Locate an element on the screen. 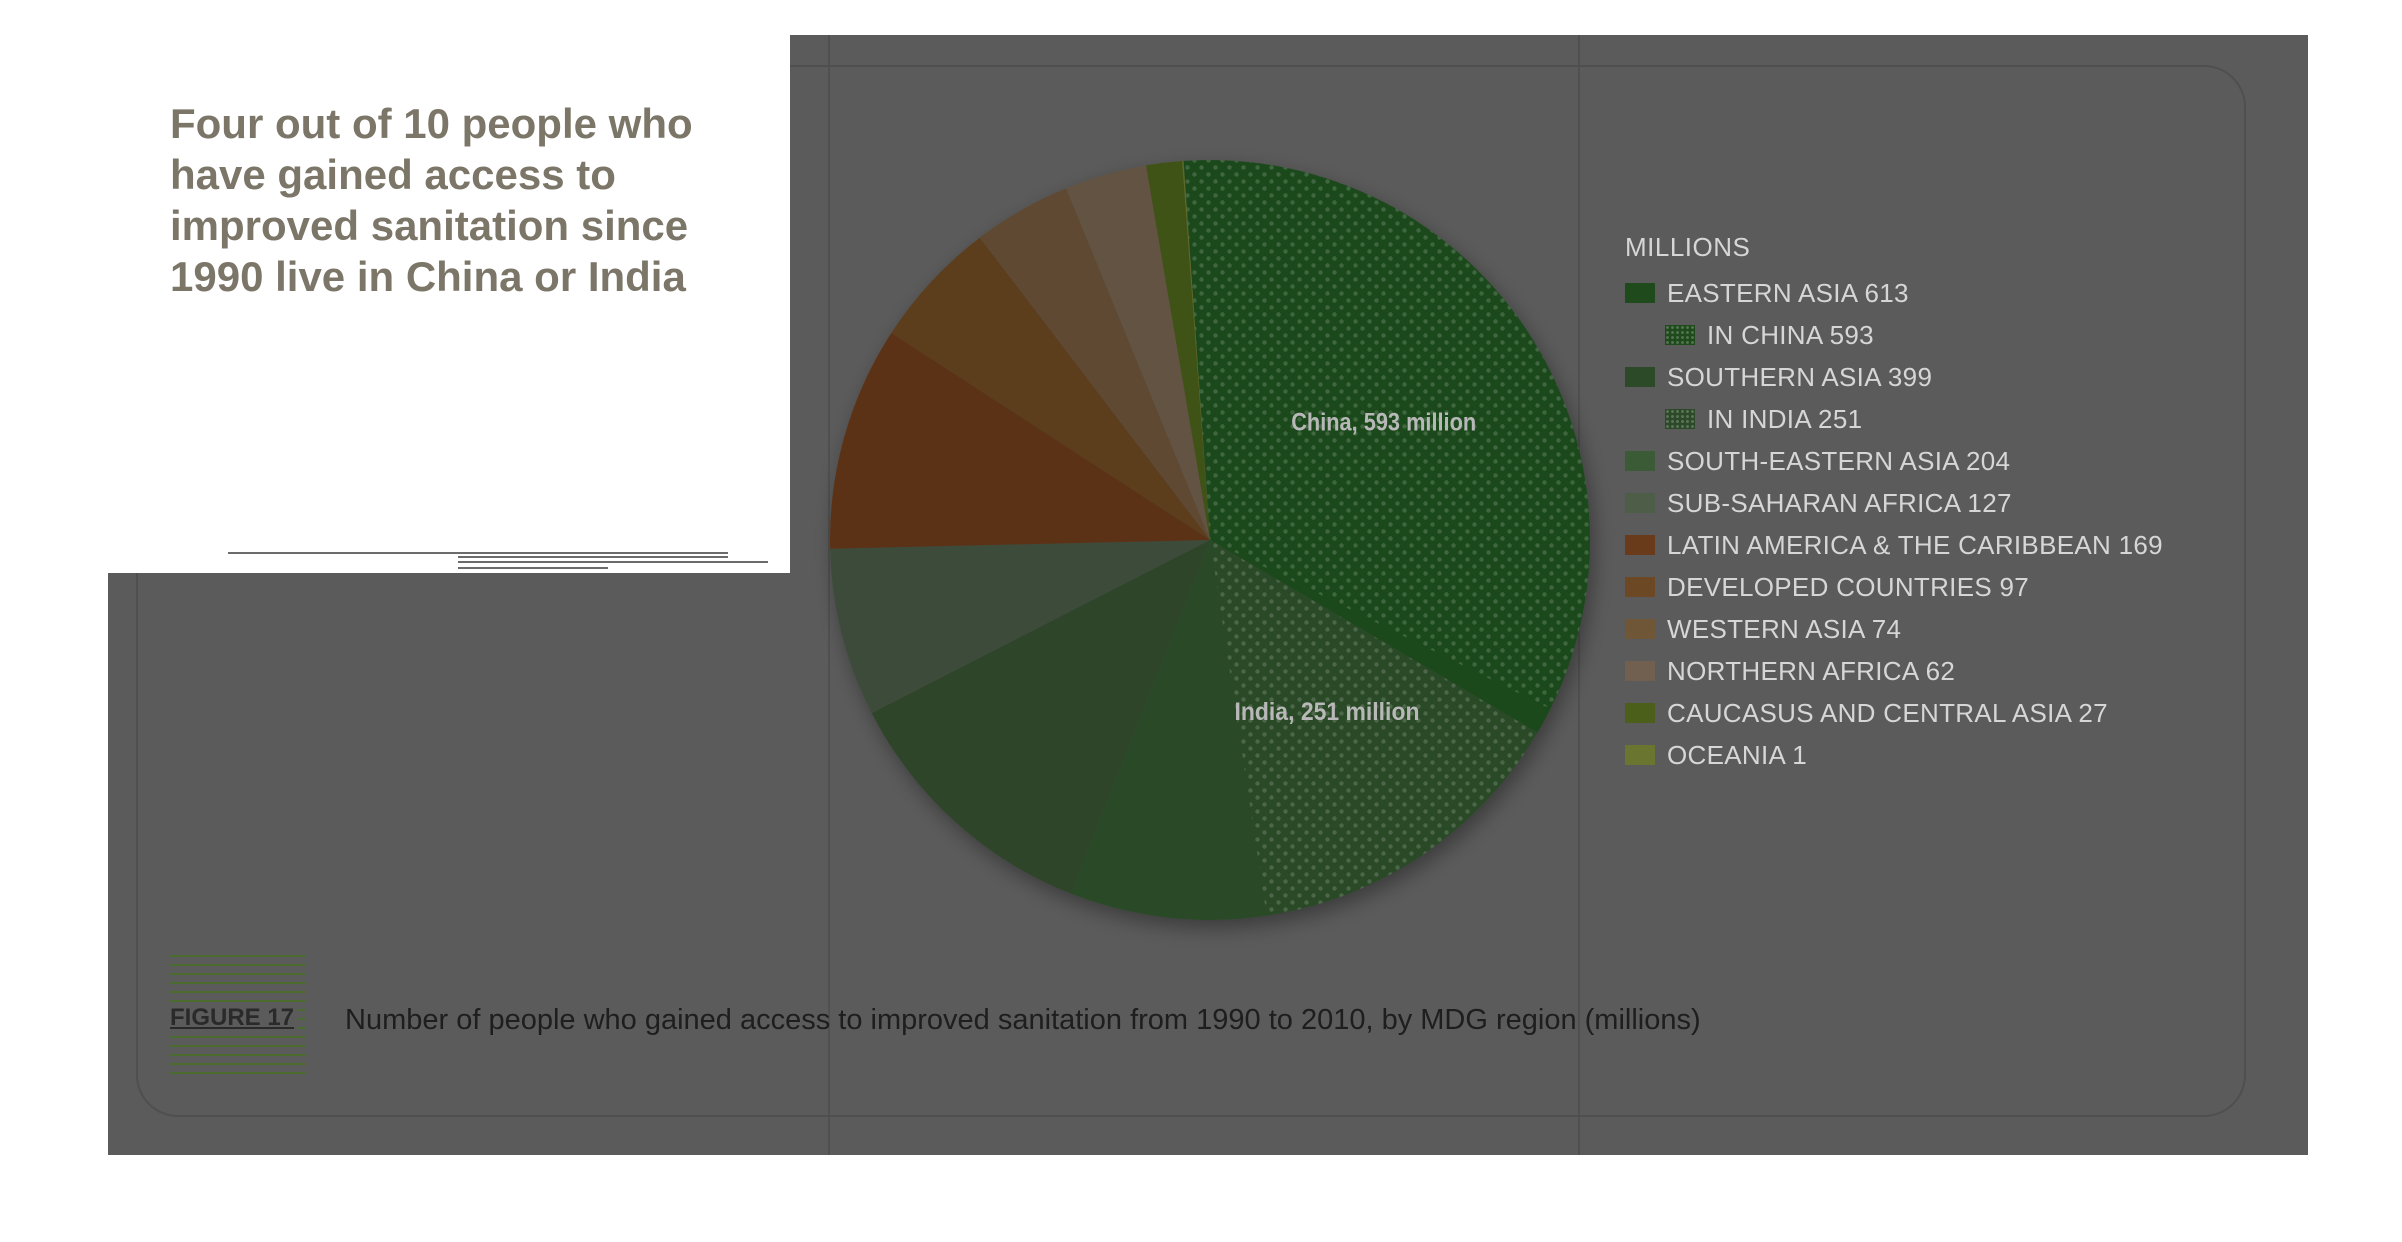 The image size is (2402, 1242). legend-item: SOUTH-EASTERN ASIA 204 is located at coordinates (1965, 461).